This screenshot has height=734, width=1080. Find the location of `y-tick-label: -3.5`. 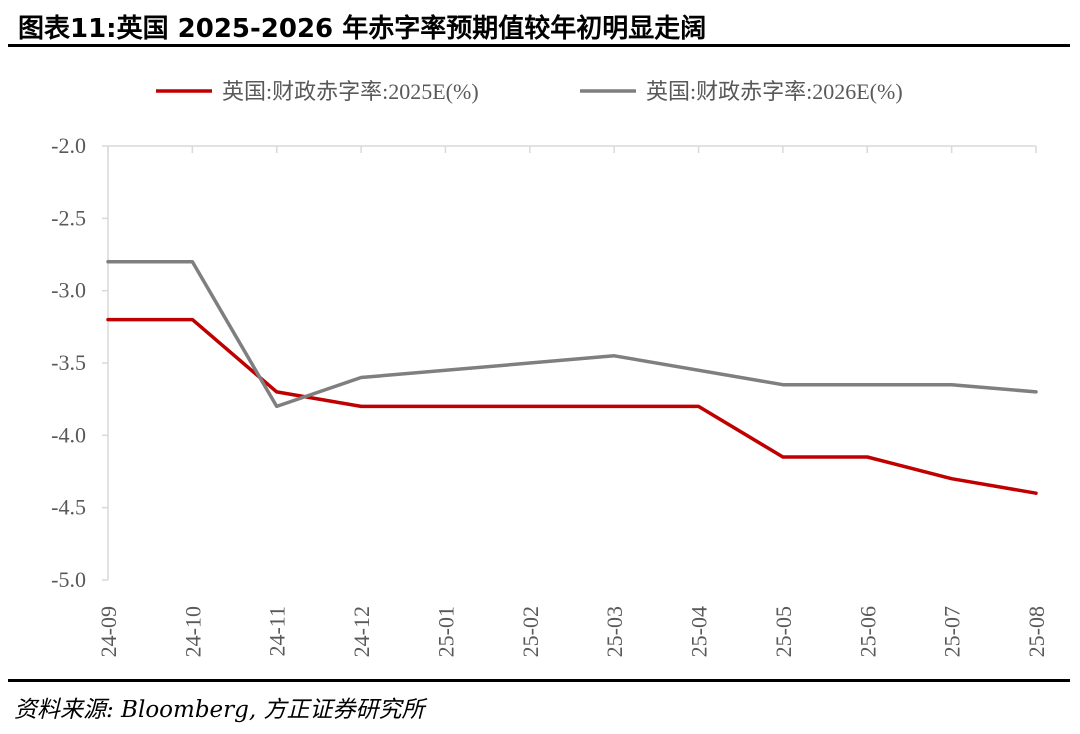

y-tick-label: -3.5 is located at coordinates (68, 362).